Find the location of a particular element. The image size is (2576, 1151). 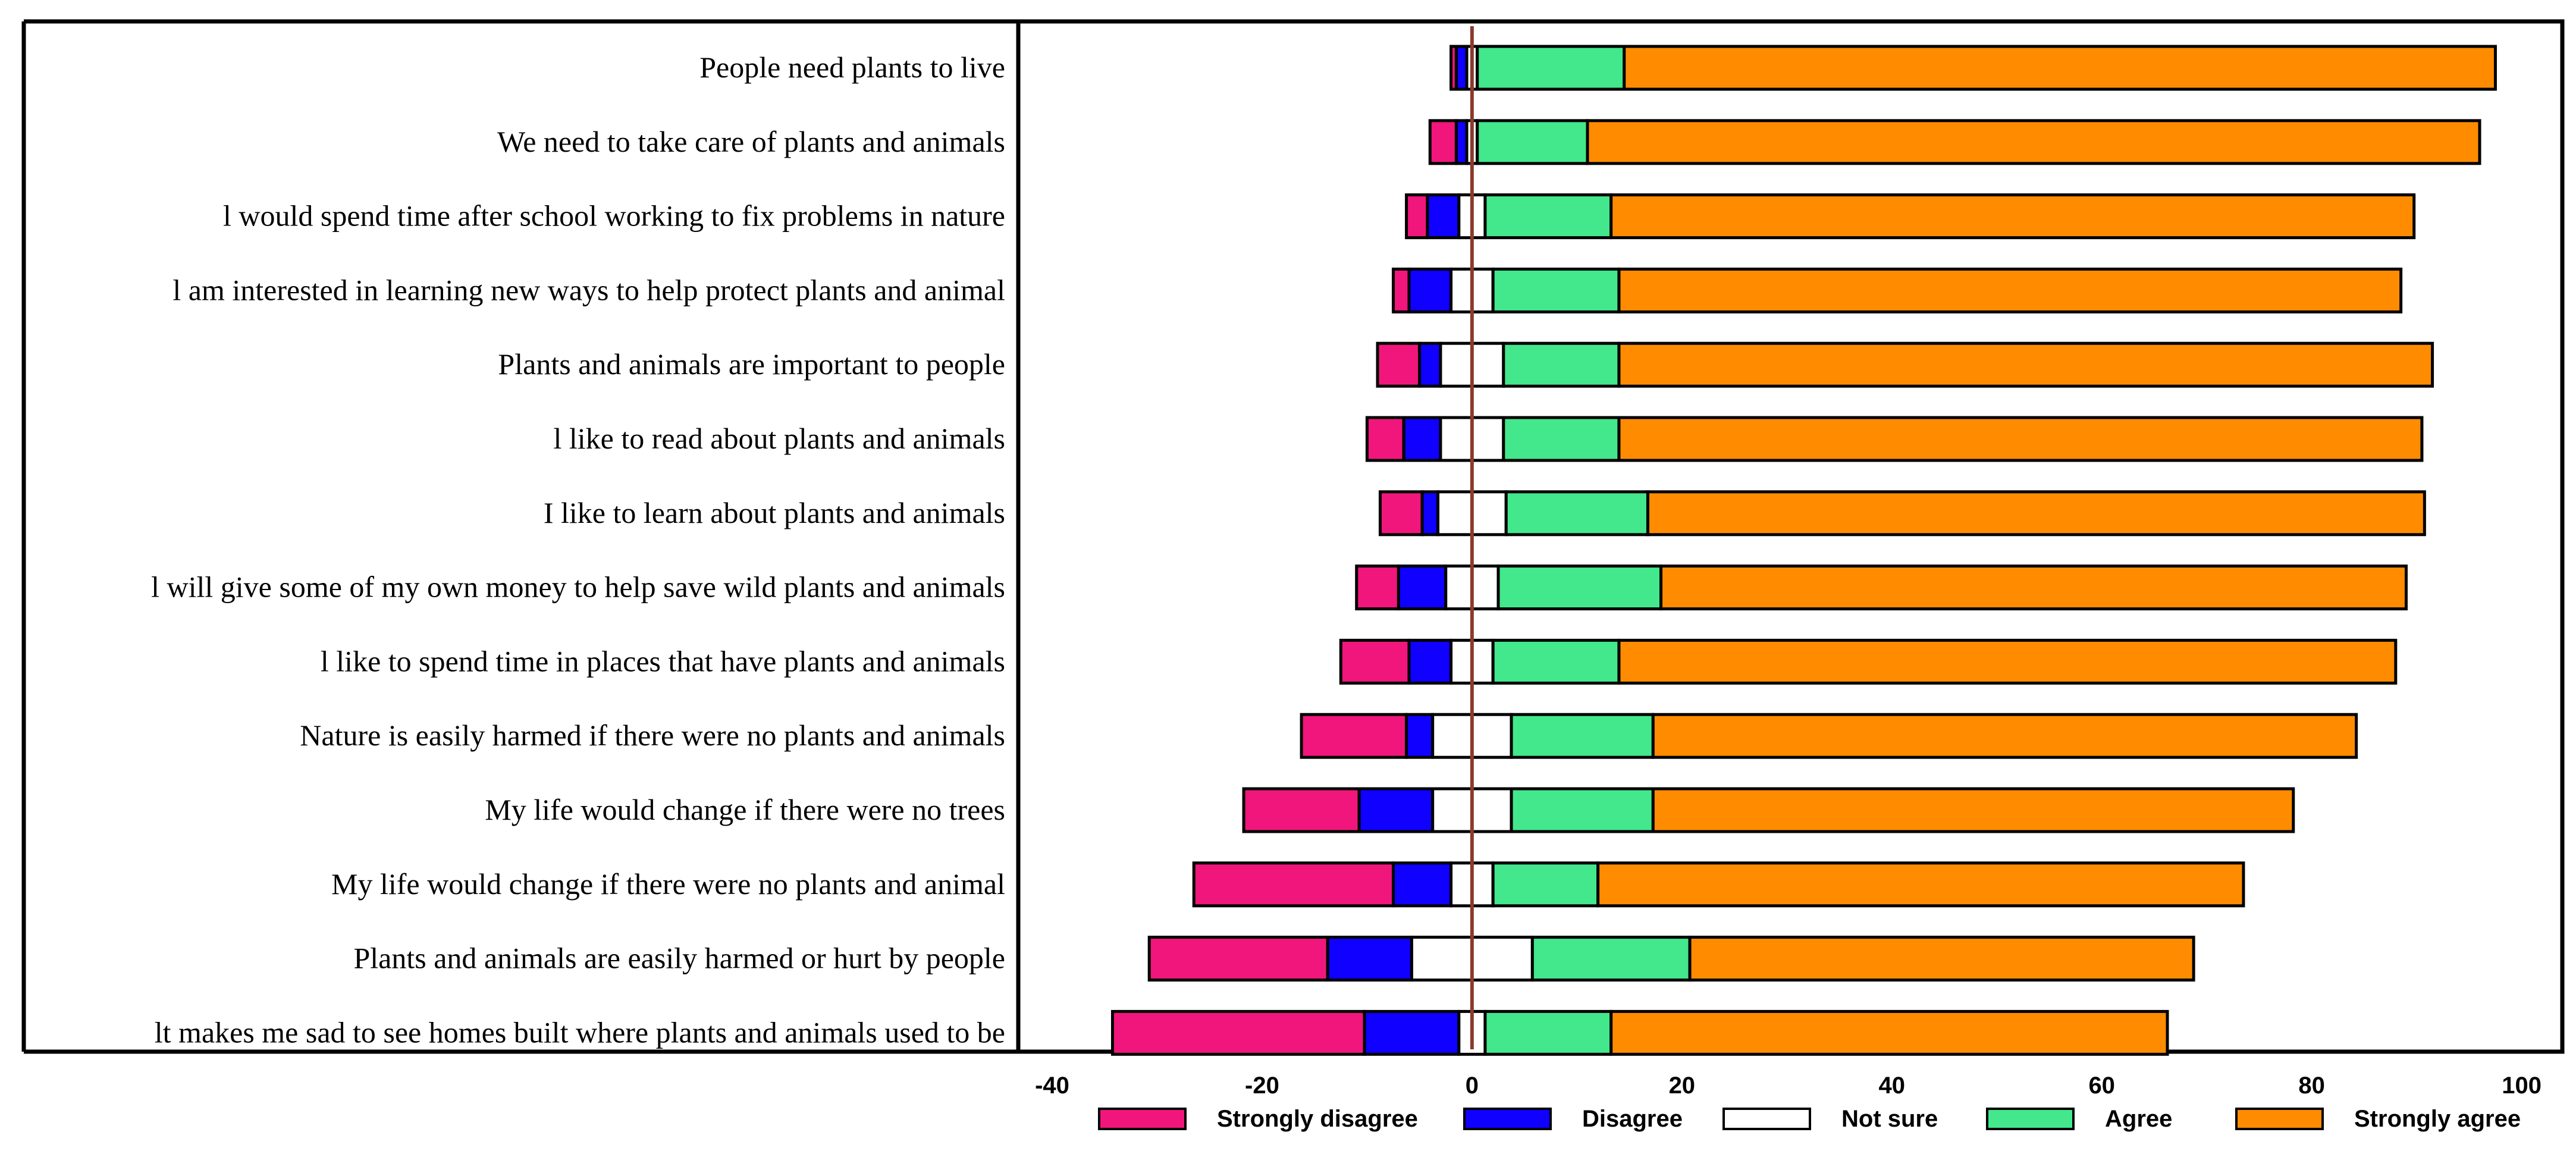

legend-swatch-agree is located at coordinates (2030, 1119).